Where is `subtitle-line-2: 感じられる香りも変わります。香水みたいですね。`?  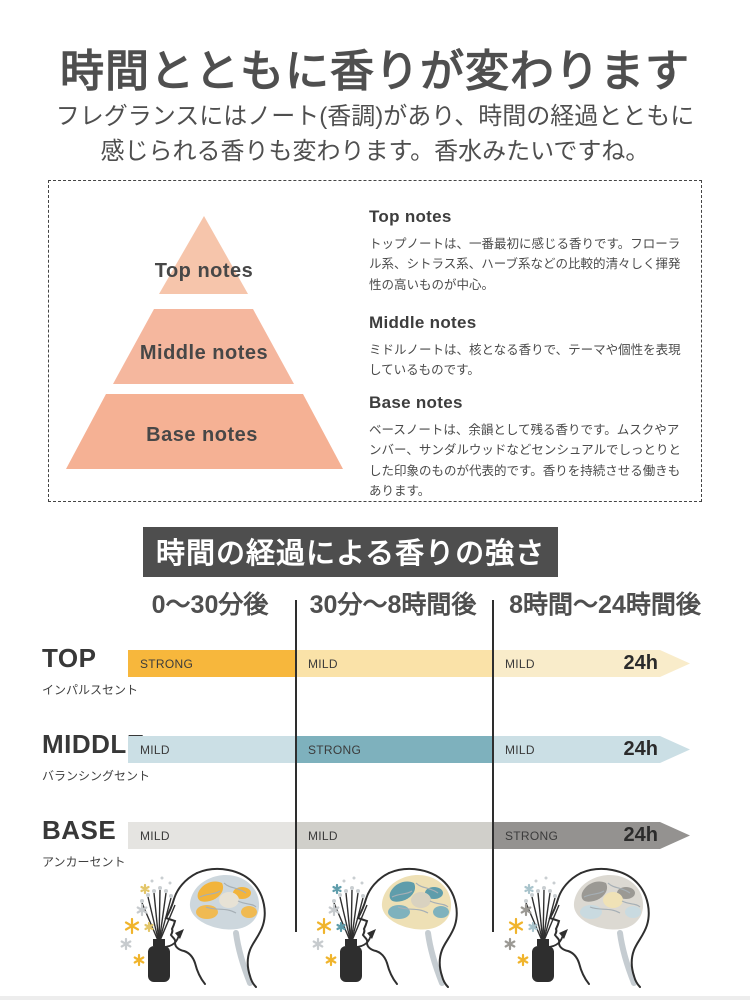 subtitle-line-2: 感じられる香りも変わります。香水みたいですね。 is located at coordinates (375, 151).